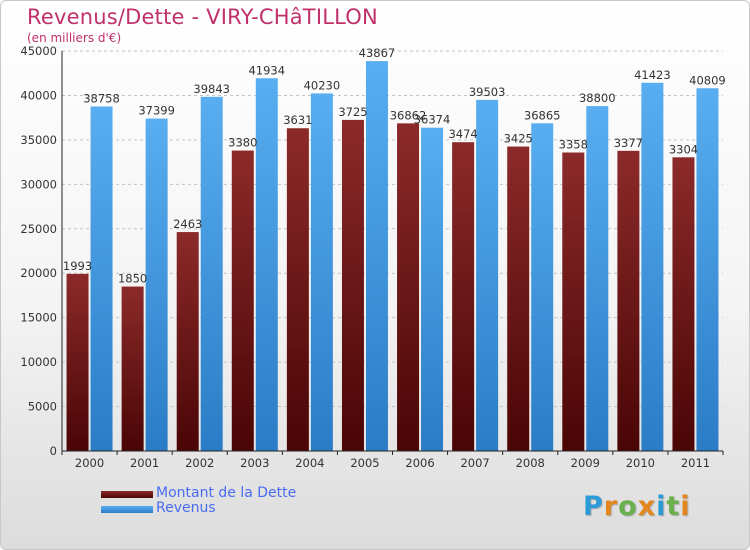  What do you see at coordinates (77, 266) in the screenshot?
I see `data-label-dette: 1993` at bounding box center [77, 266].